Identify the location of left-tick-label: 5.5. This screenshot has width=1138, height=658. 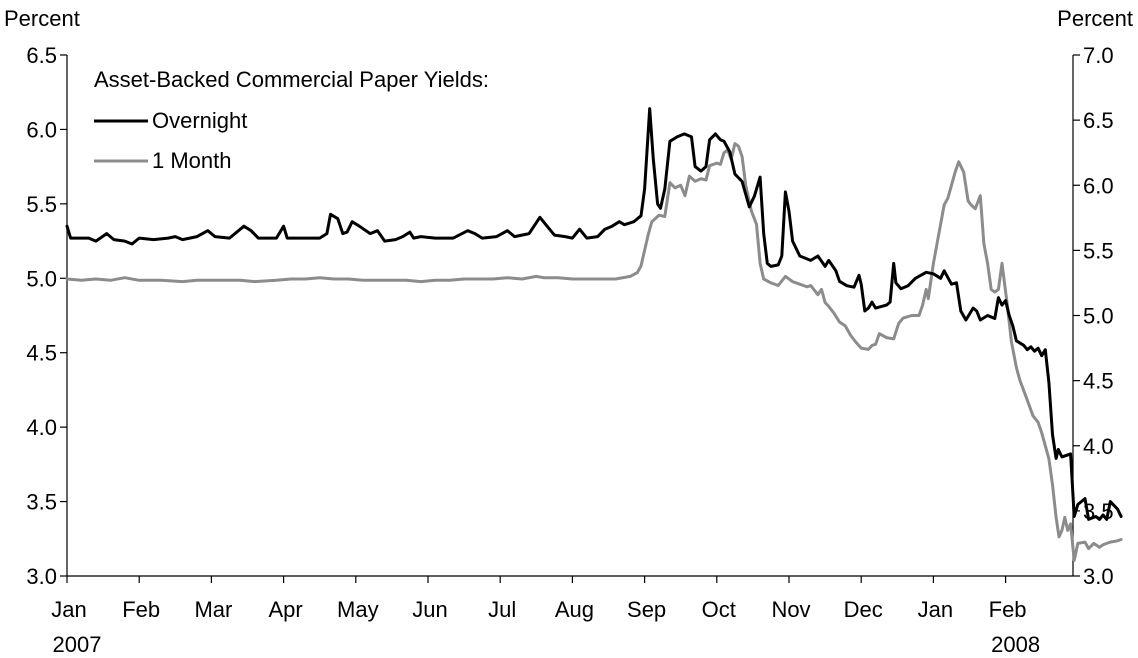
(41, 204).